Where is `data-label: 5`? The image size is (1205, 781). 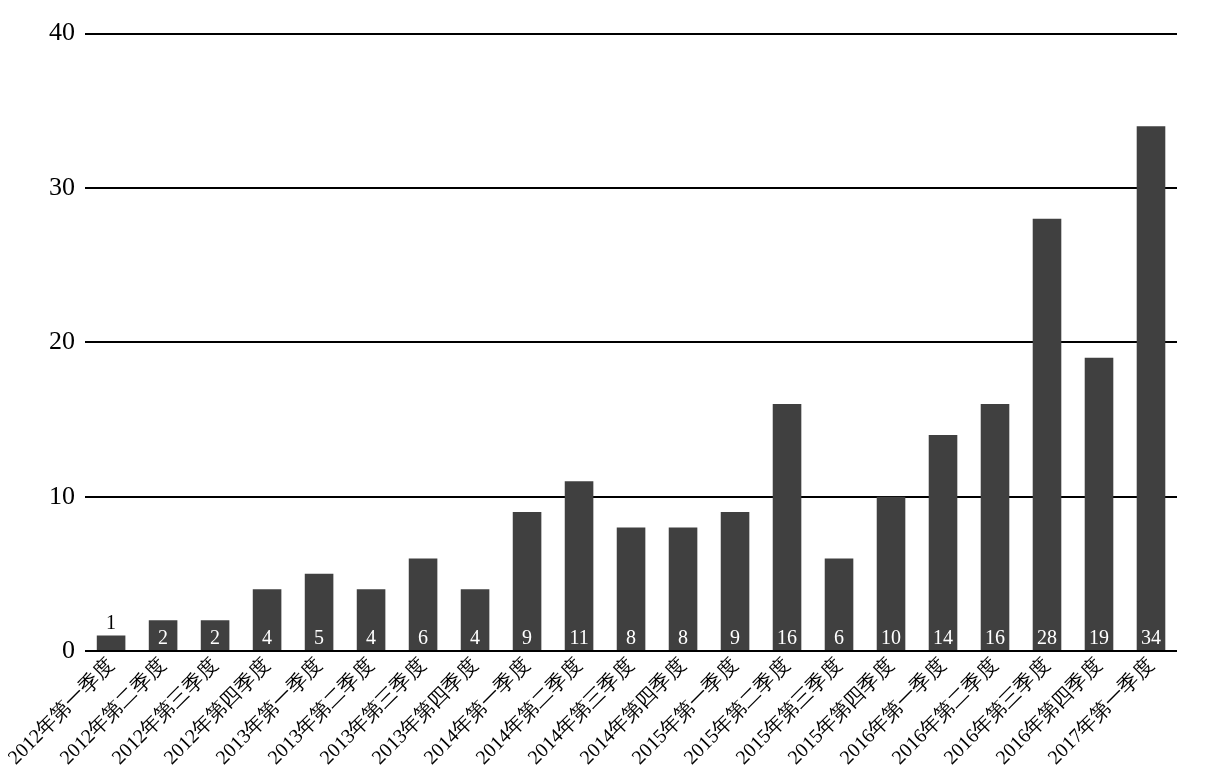
data-label: 5 is located at coordinates (319, 637).